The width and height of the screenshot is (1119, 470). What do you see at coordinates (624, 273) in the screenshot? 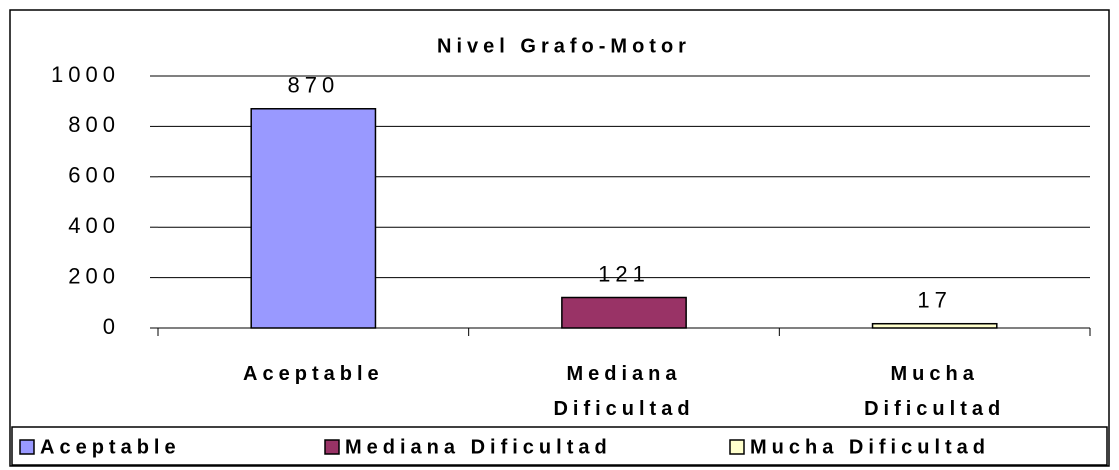
I see `data-label: 121` at bounding box center [624, 273].